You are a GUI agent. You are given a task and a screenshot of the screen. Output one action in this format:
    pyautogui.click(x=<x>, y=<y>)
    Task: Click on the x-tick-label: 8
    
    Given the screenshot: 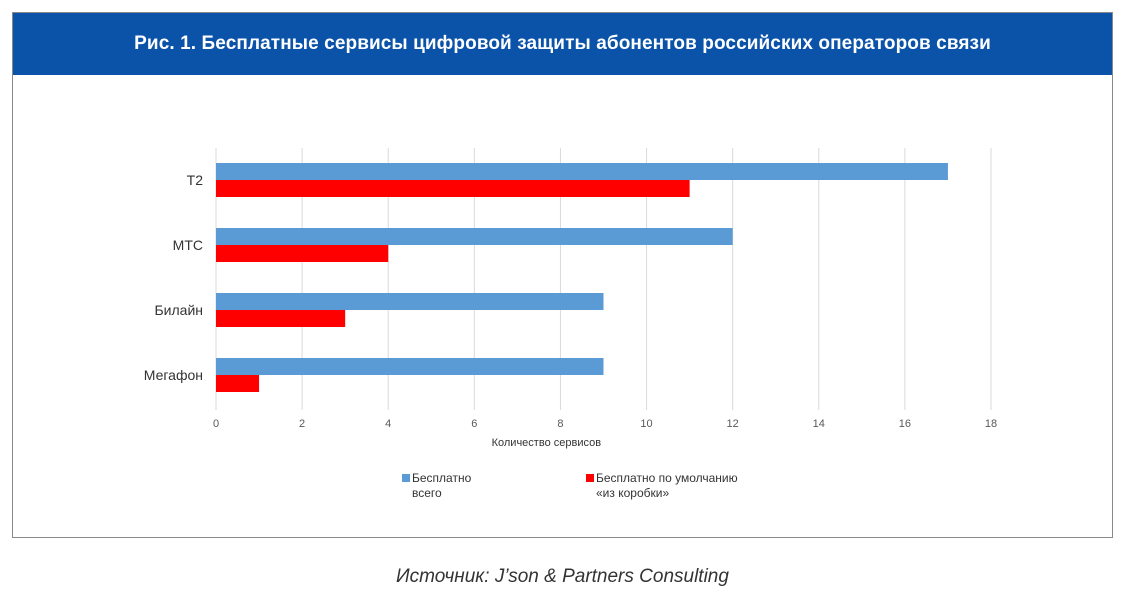 What is the action you would take?
    pyautogui.click(x=560, y=424)
    